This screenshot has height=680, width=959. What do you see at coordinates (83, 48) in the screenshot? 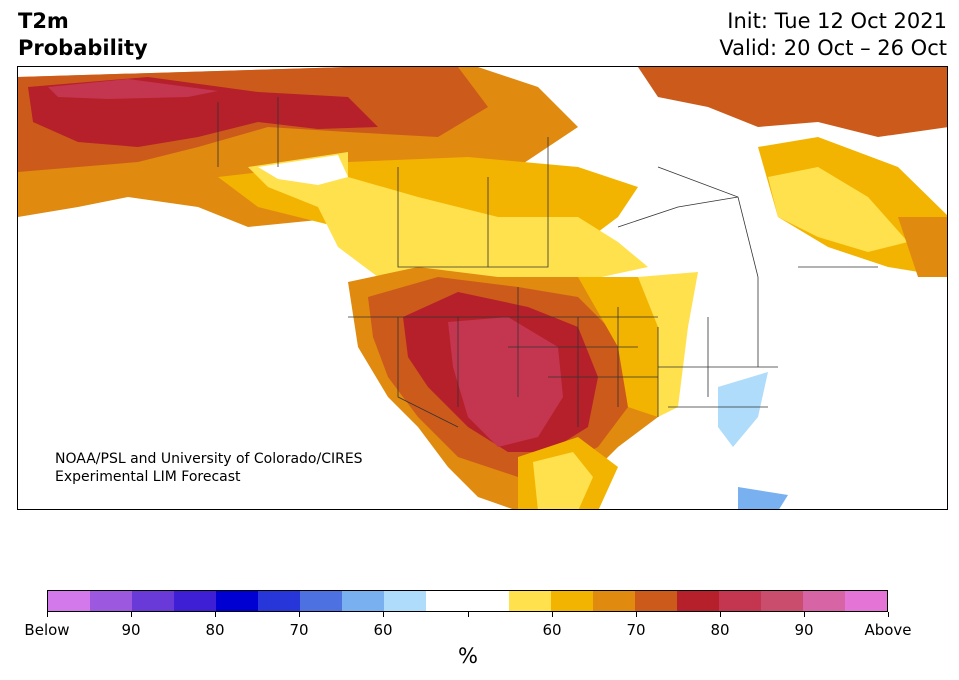
I see `title-line-2: Probability` at bounding box center [83, 48].